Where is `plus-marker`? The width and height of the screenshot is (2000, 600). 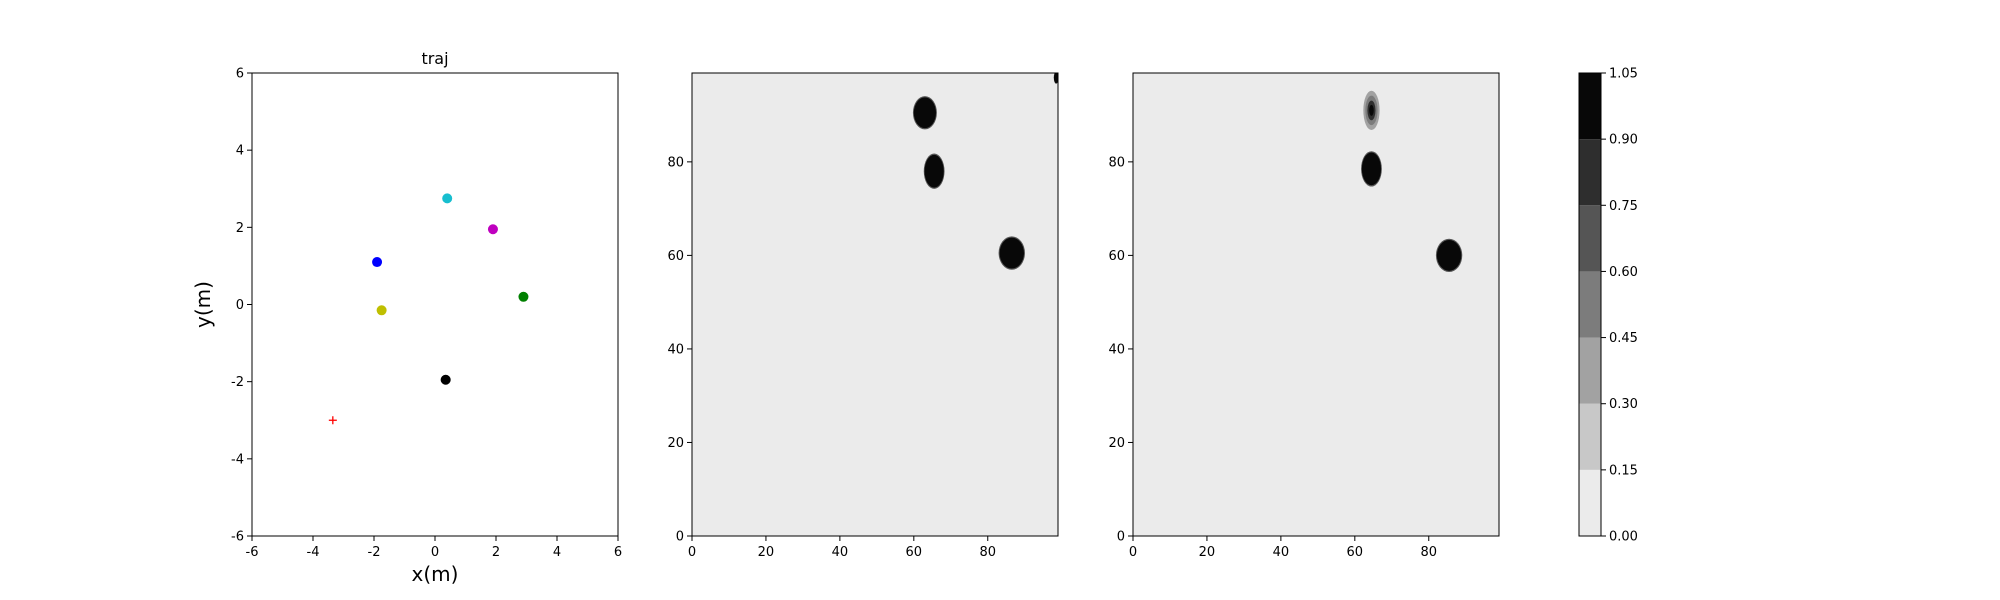 plus-marker is located at coordinates (332, 420).